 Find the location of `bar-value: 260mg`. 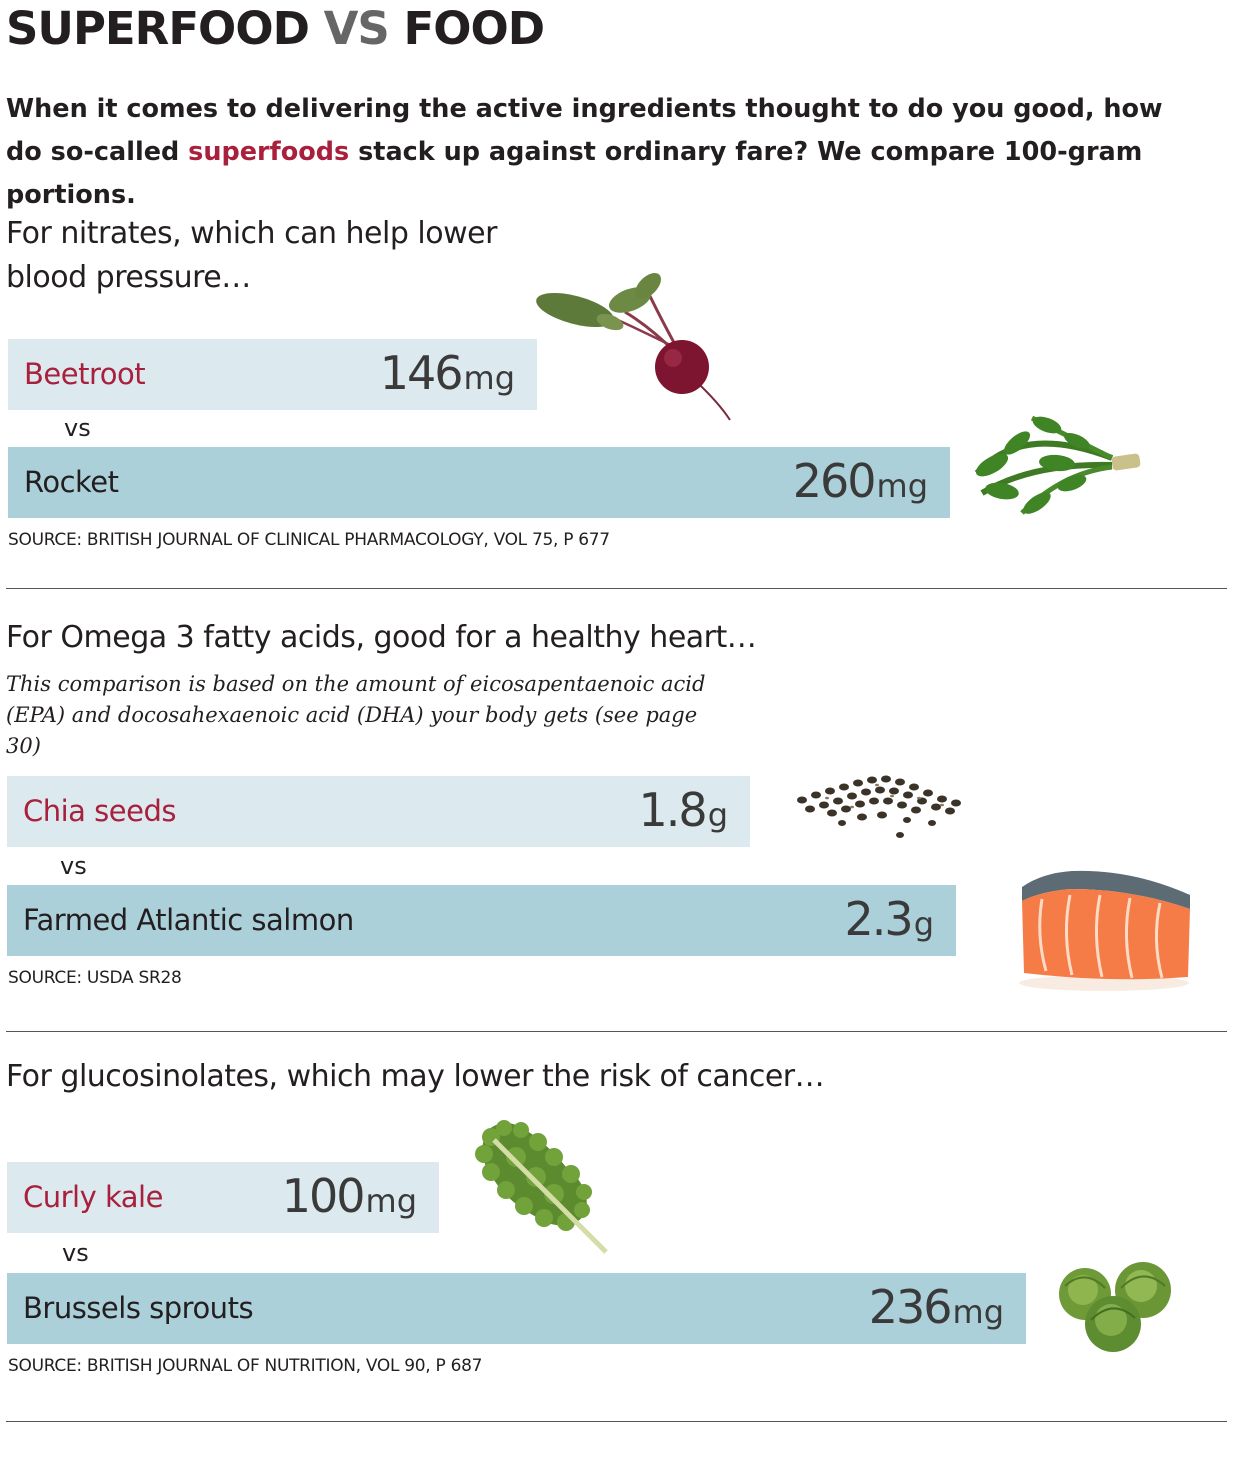

bar-value: 260mg is located at coordinates (860, 481).